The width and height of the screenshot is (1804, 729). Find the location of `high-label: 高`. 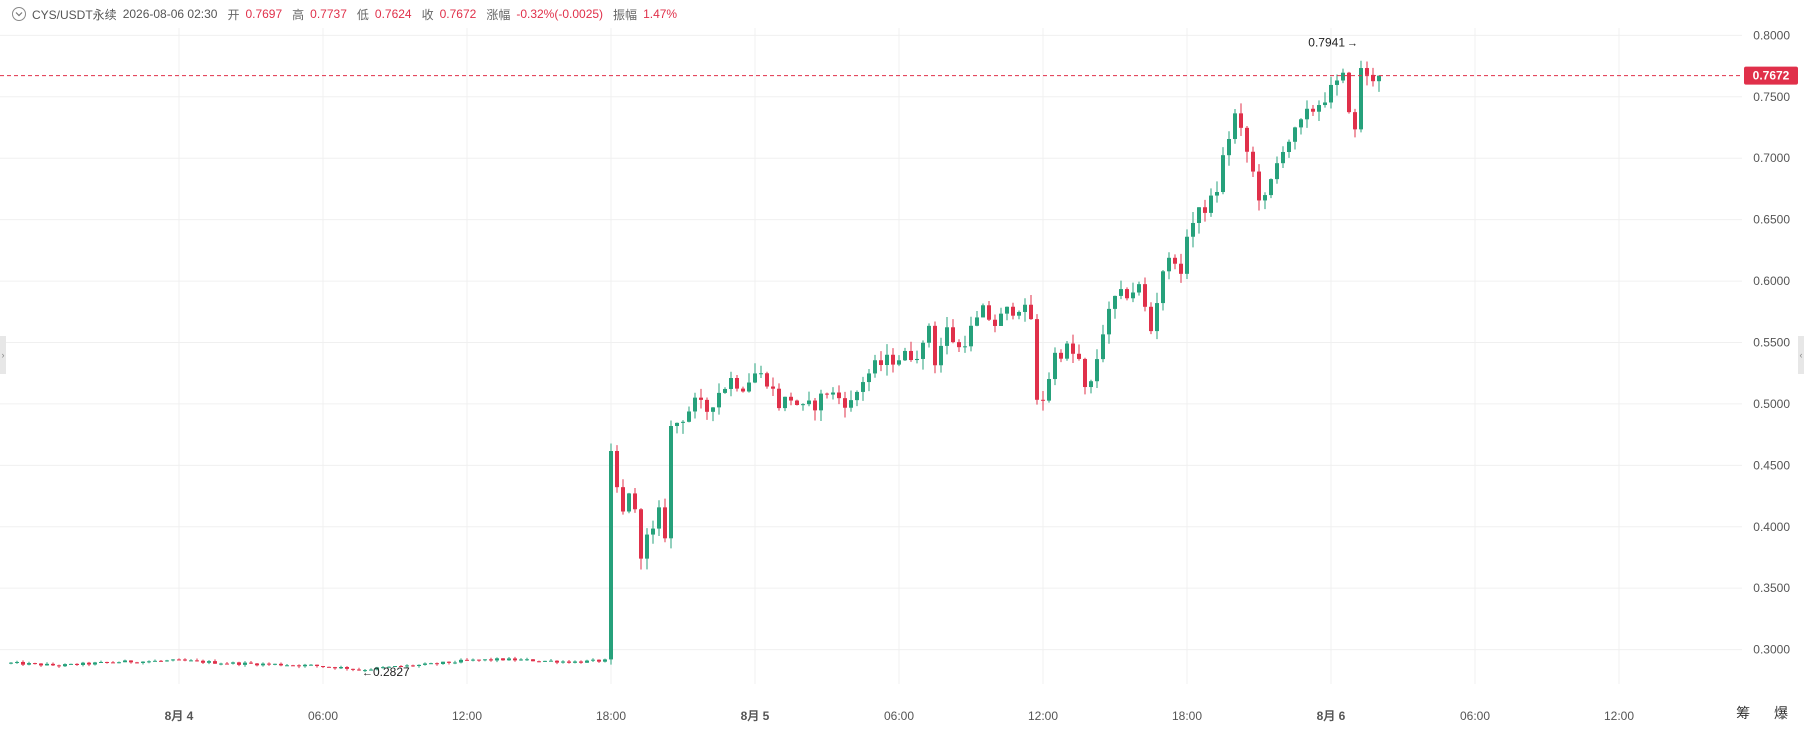

high-label: 高 is located at coordinates (298, 14).